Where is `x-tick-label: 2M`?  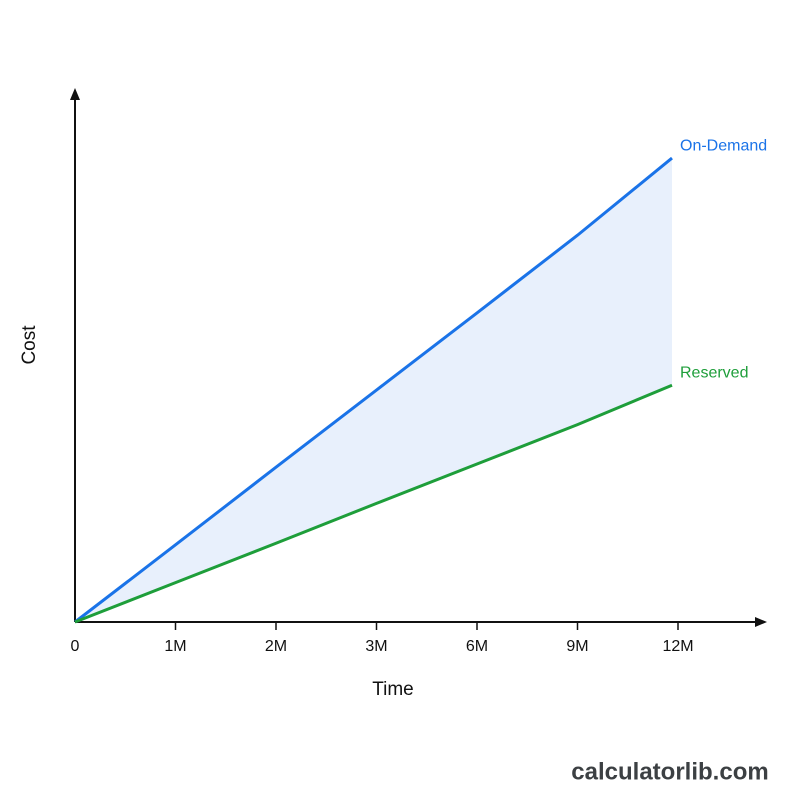 x-tick-label: 2M is located at coordinates (276, 646).